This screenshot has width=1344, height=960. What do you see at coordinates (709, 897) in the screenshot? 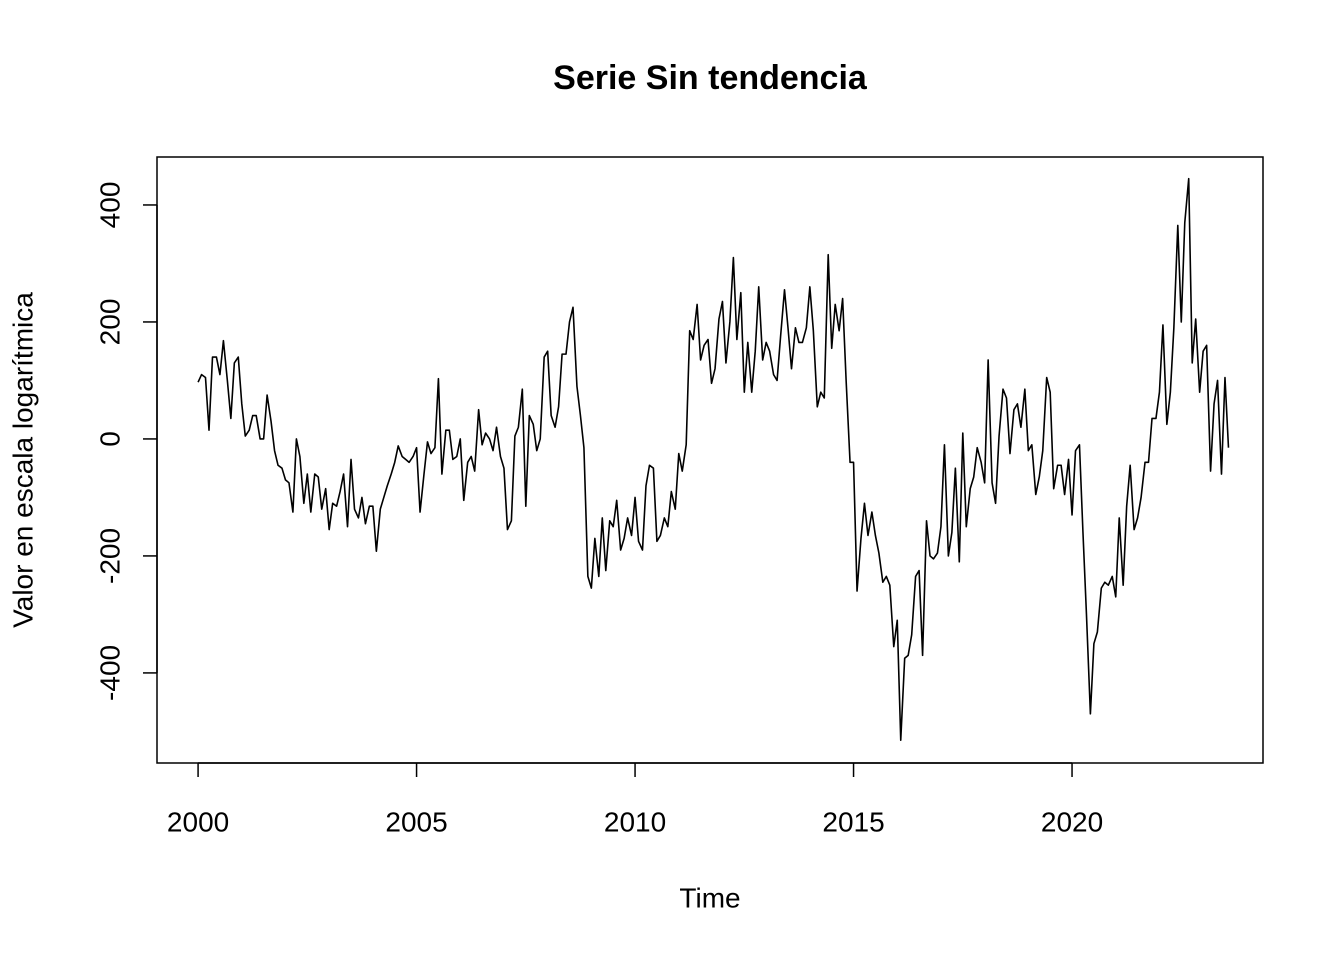
I see `x-axis-label: Time` at bounding box center [709, 897].